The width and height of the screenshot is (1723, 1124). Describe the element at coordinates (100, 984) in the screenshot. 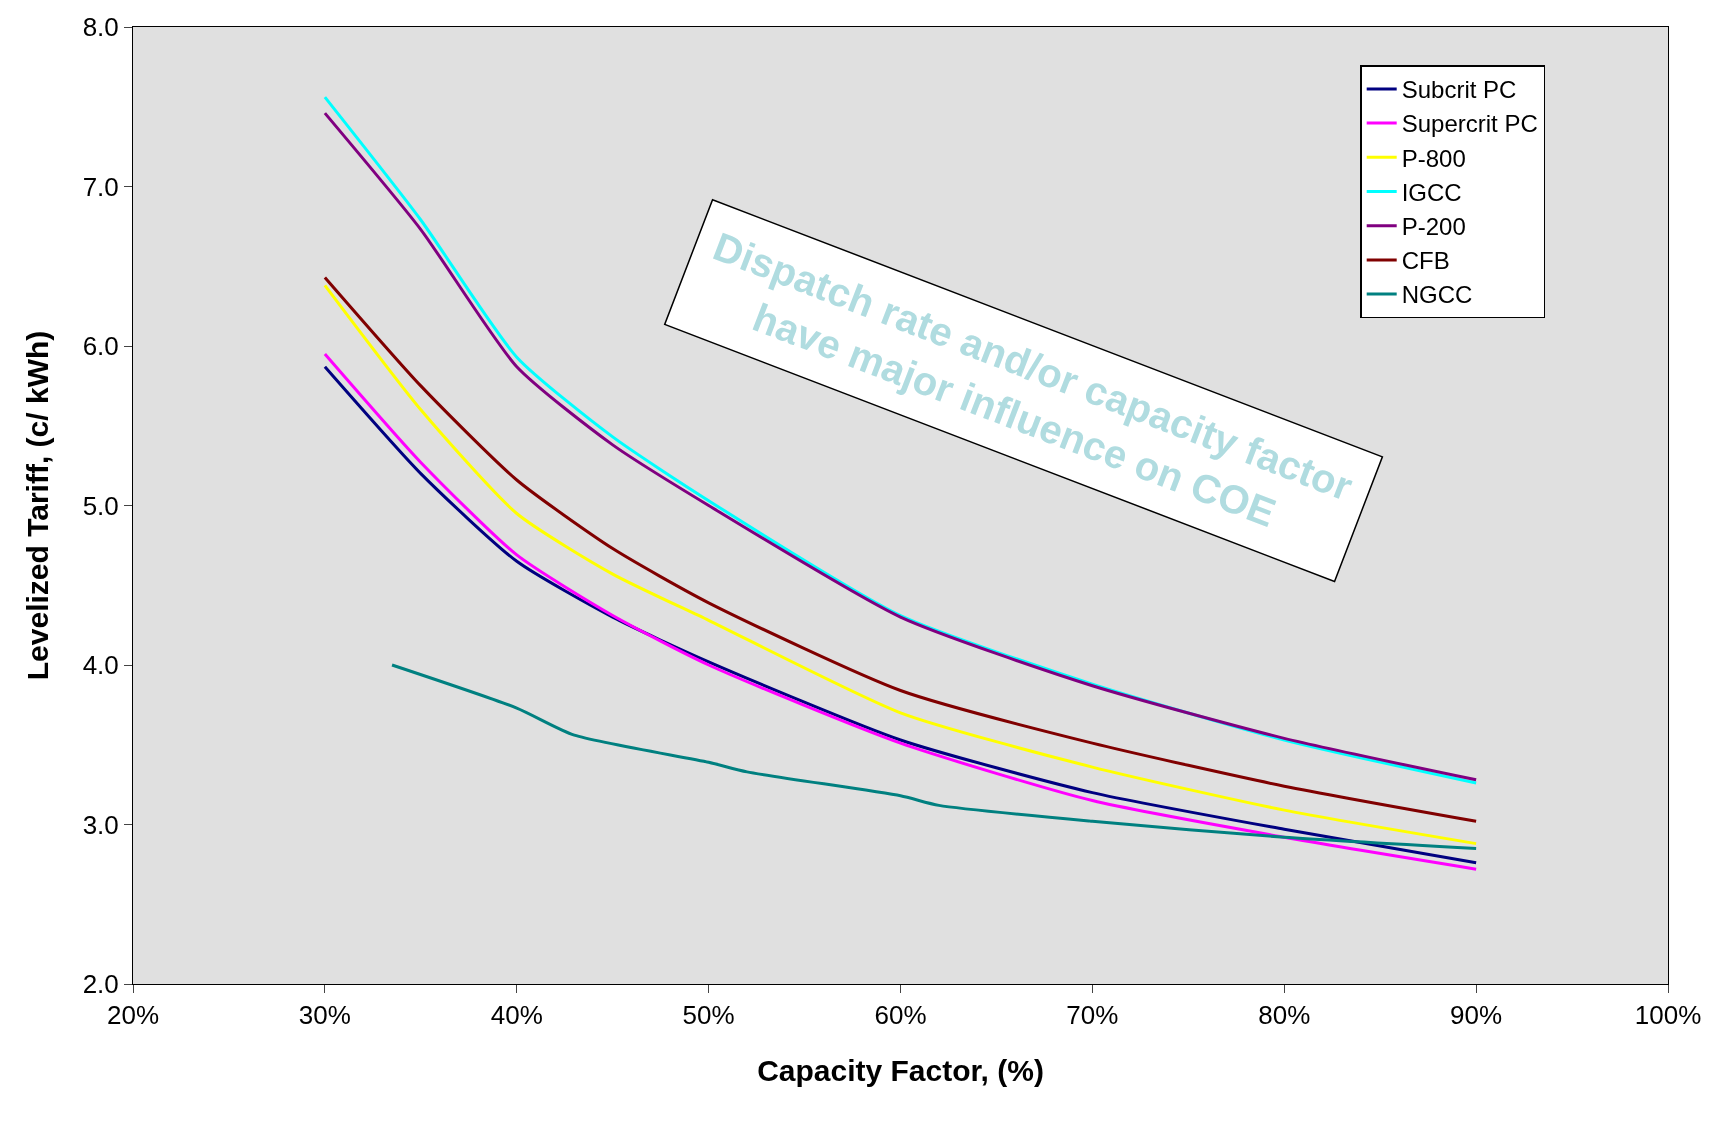

I see `y-tick-label: 2.0` at that location.